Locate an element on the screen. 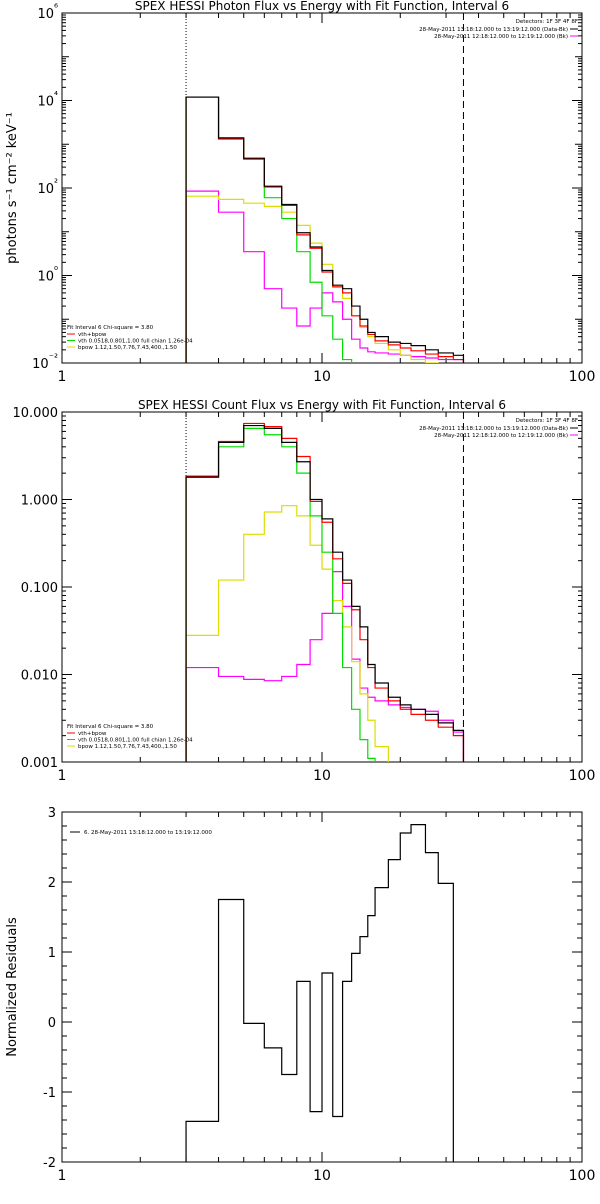 This screenshot has height=1204, width=600. y-tick-label: 1 is located at coordinates (52, 953).